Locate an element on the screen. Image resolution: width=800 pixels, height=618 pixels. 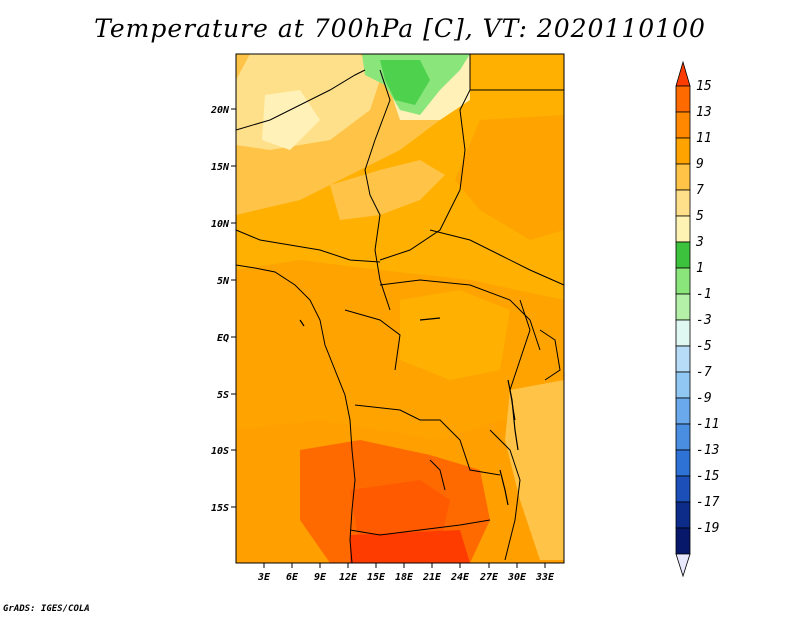
colorbar-label: 15 is located at coordinates (704, 86).